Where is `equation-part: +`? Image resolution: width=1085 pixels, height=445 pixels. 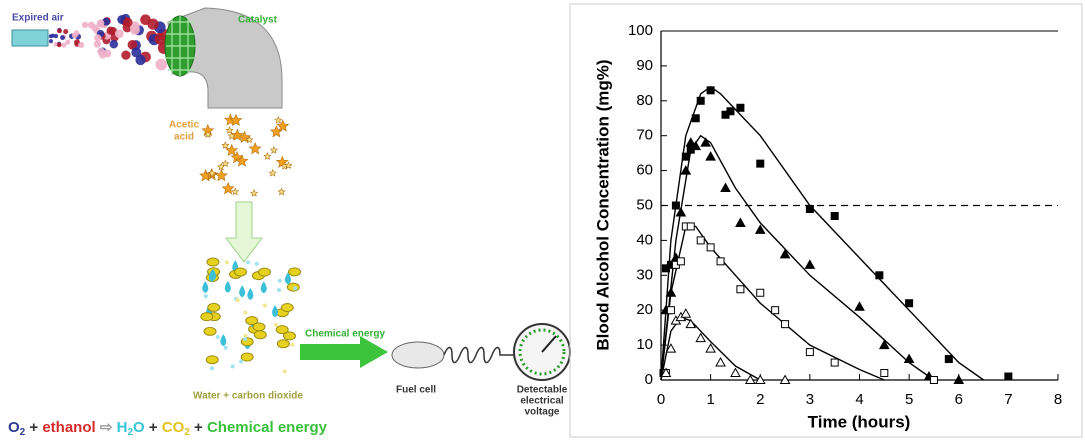
equation-part: + is located at coordinates (33, 427).